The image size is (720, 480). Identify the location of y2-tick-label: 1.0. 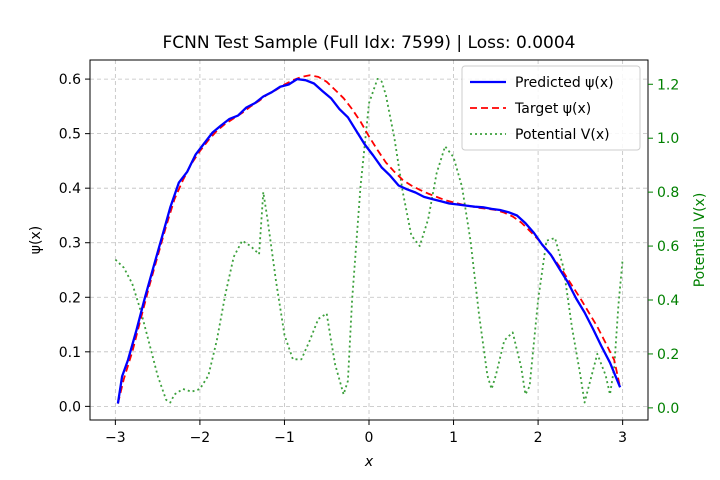
(668, 139).